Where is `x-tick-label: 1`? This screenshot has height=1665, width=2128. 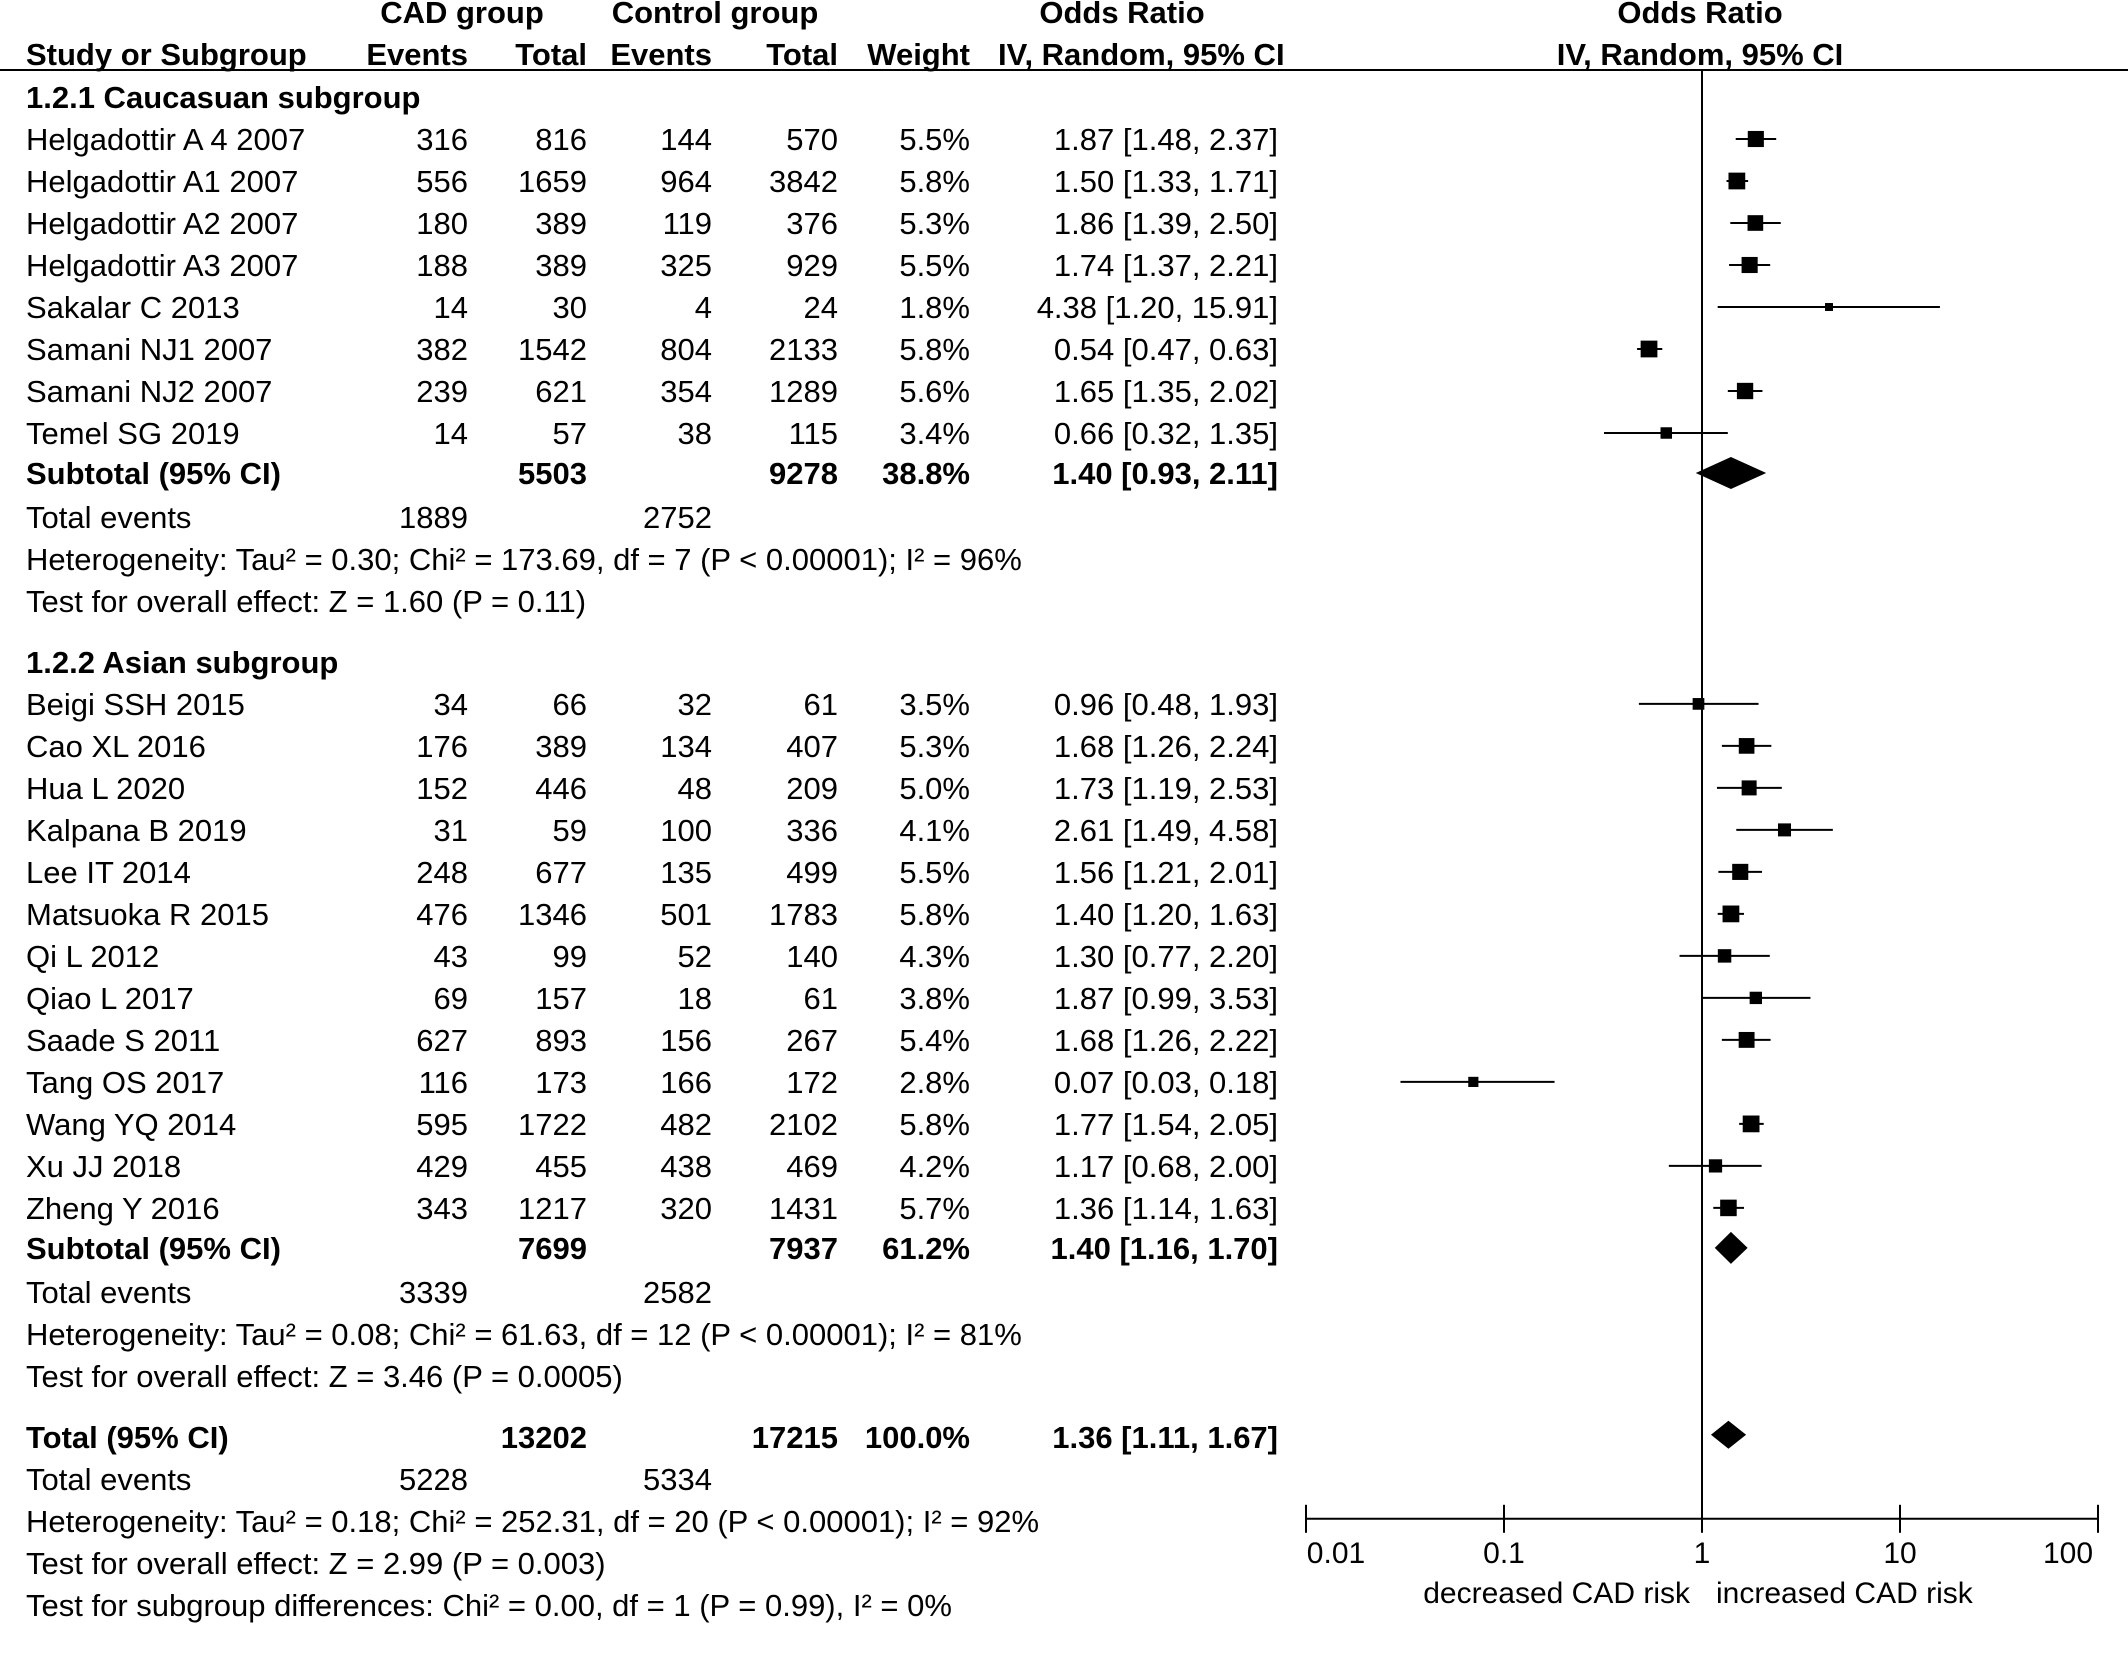 x-tick-label: 1 is located at coordinates (1702, 1553).